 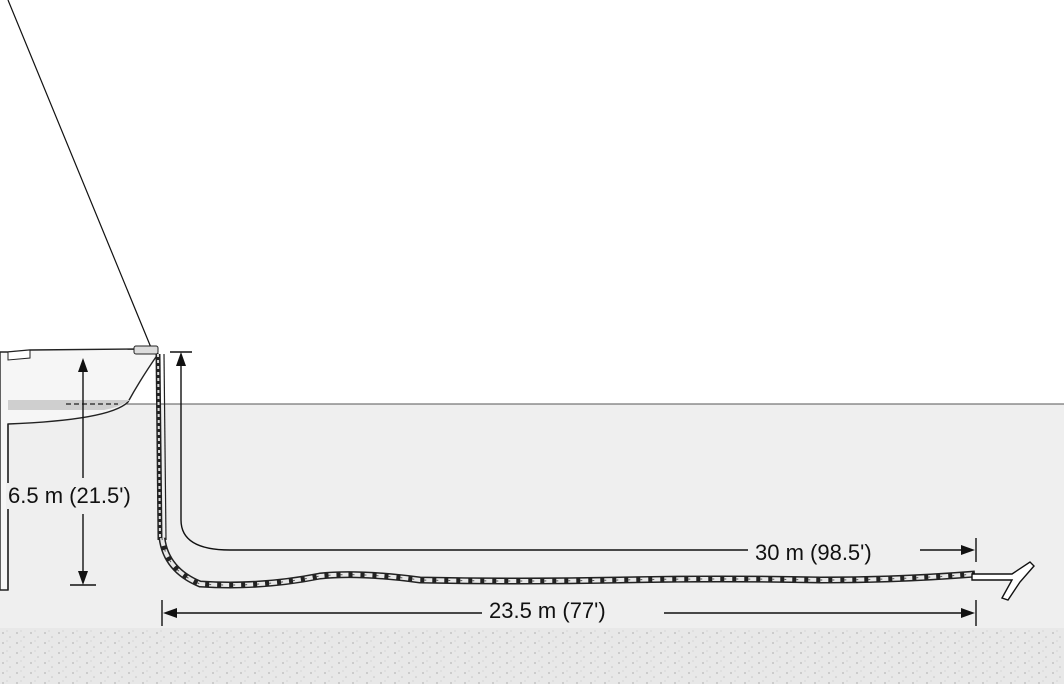 What do you see at coordinates (547, 611) in the screenshot?
I see `horizontal-distance-label: 23.5 m (77')` at bounding box center [547, 611].